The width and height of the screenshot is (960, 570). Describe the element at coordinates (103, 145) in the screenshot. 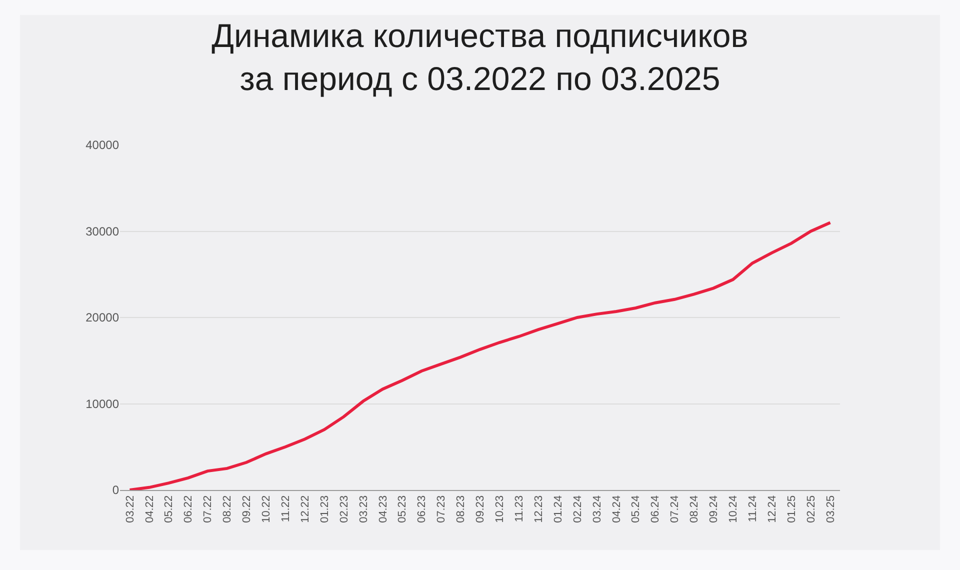

I see `y-tick-label: 40000` at that location.